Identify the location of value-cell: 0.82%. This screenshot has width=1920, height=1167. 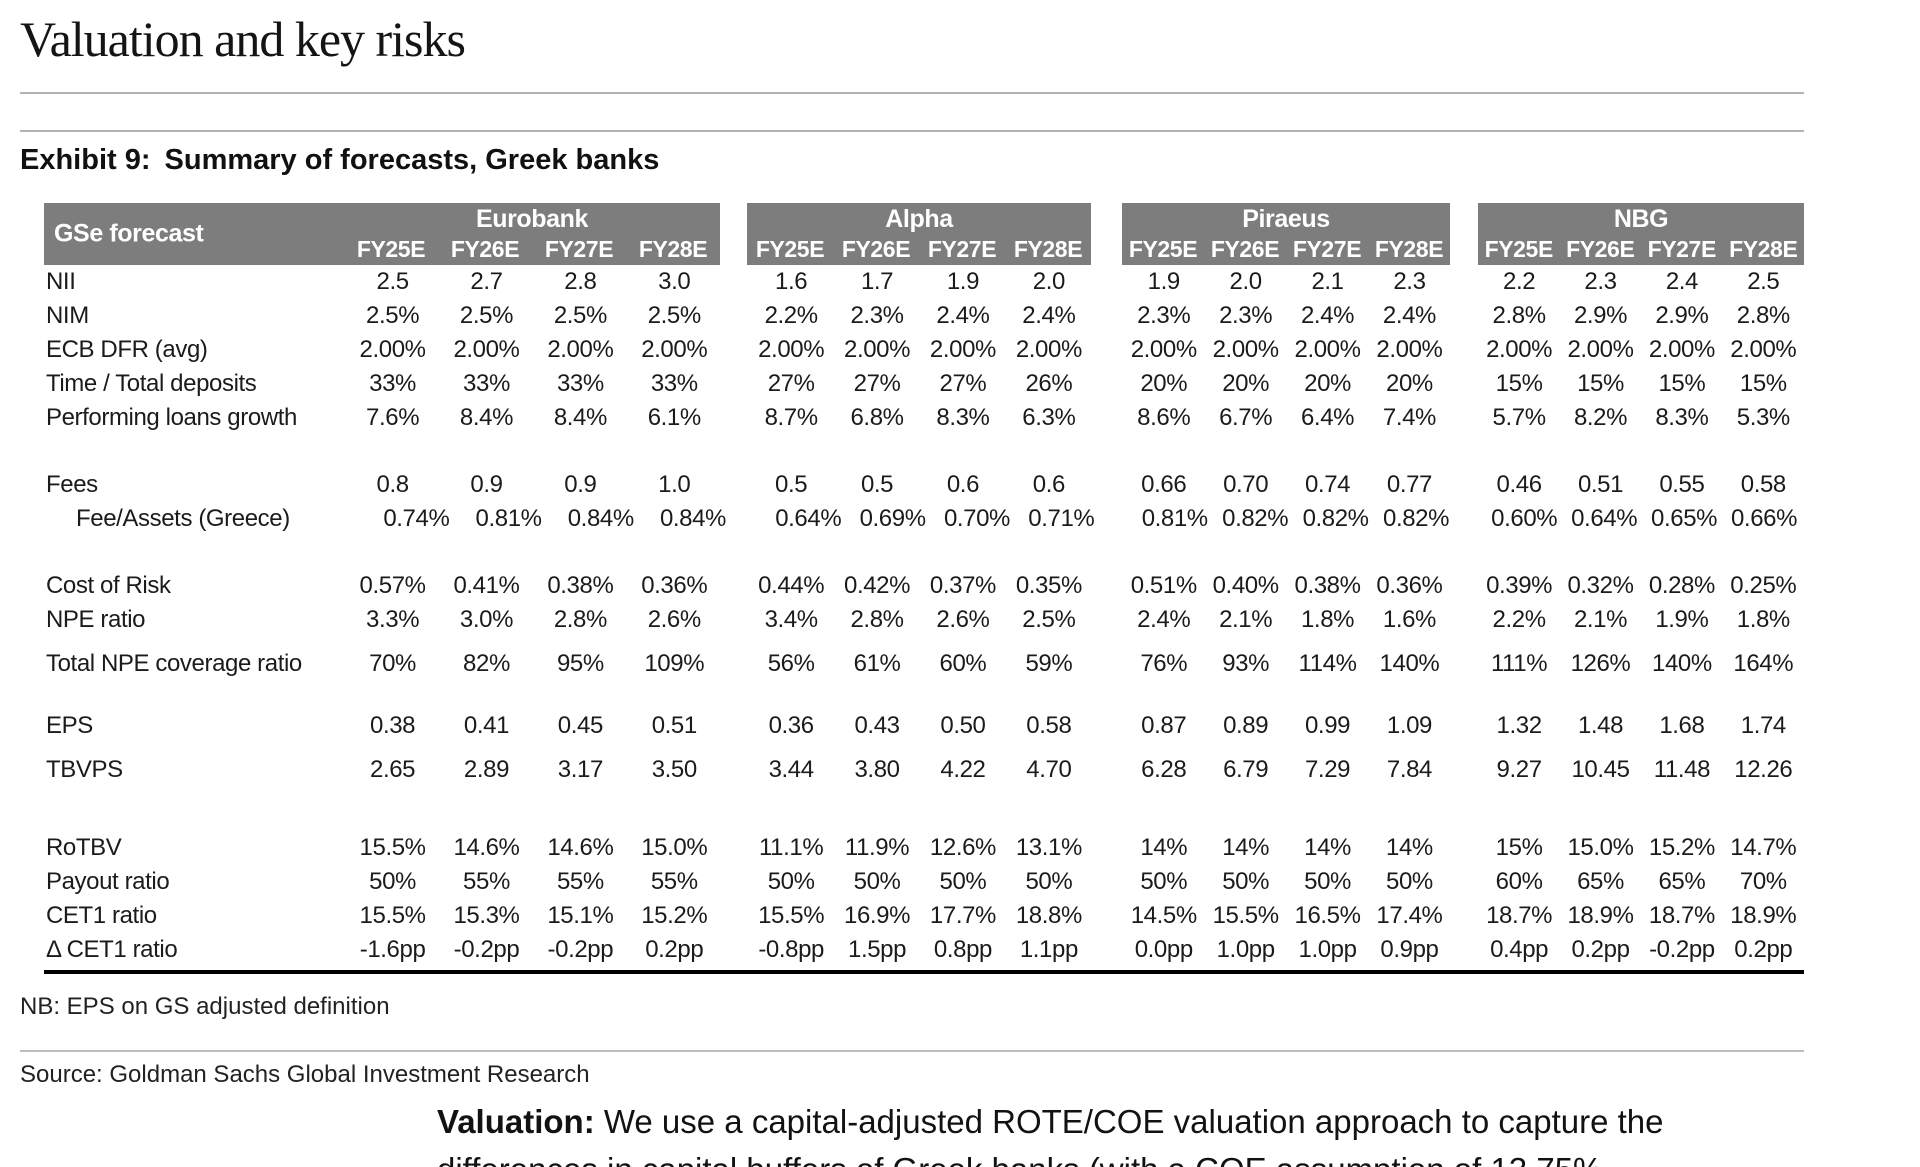
(1335, 518).